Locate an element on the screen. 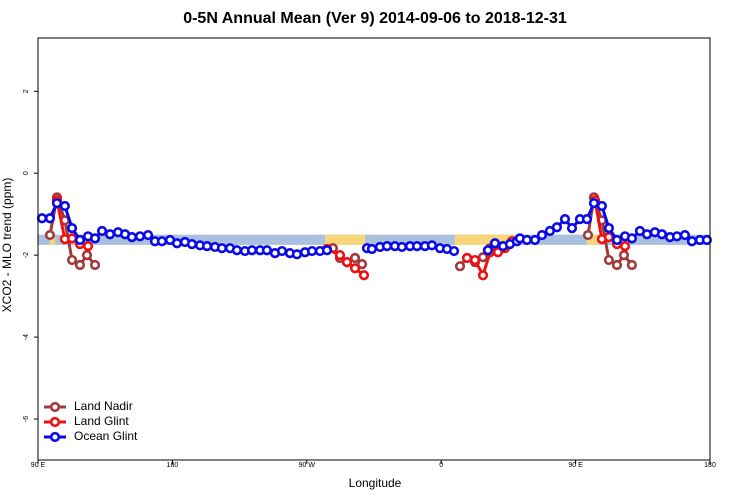 The width and height of the screenshot is (750, 500). y-tick-label: -6 is located at coordinates (26, 419).